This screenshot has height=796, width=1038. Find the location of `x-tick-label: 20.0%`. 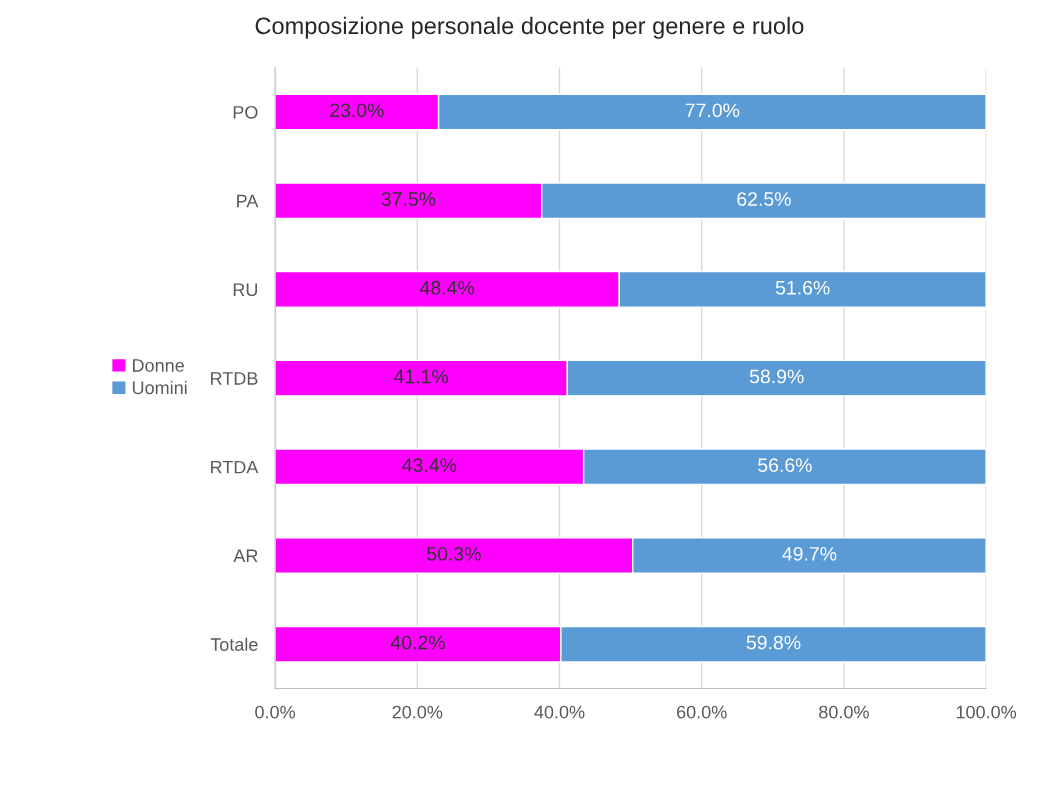

x-tick-label: 20.0% is located at coordinates (417, 712).